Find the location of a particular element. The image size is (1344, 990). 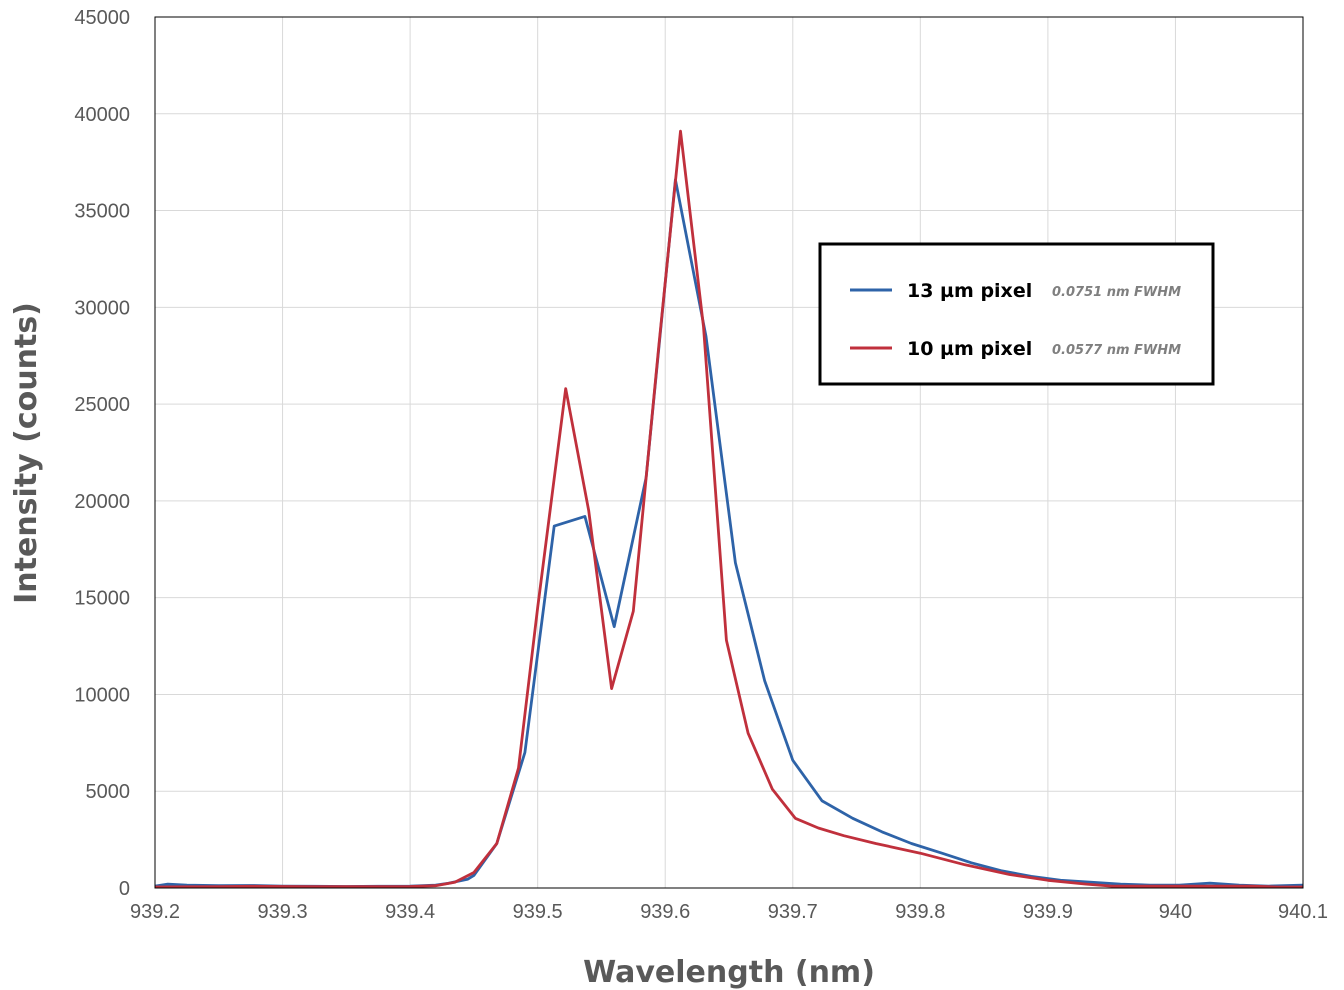

y-axis-title: Intensity (counts) is located at coordinates (26, 453).